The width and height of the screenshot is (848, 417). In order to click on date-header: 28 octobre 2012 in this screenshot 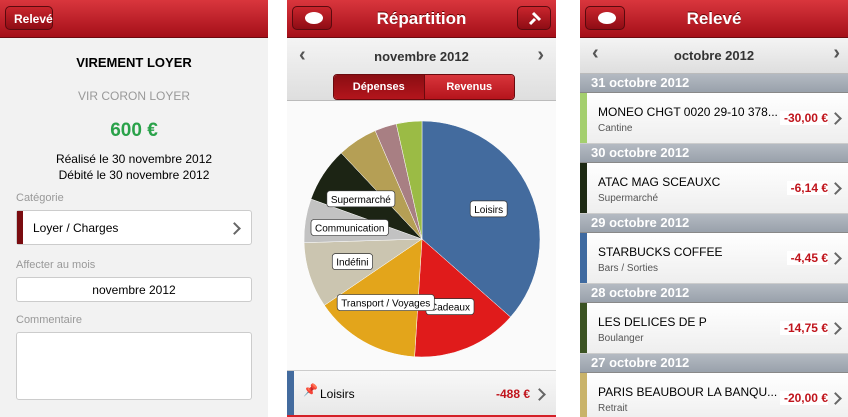, I will do `click(714, 293)`.